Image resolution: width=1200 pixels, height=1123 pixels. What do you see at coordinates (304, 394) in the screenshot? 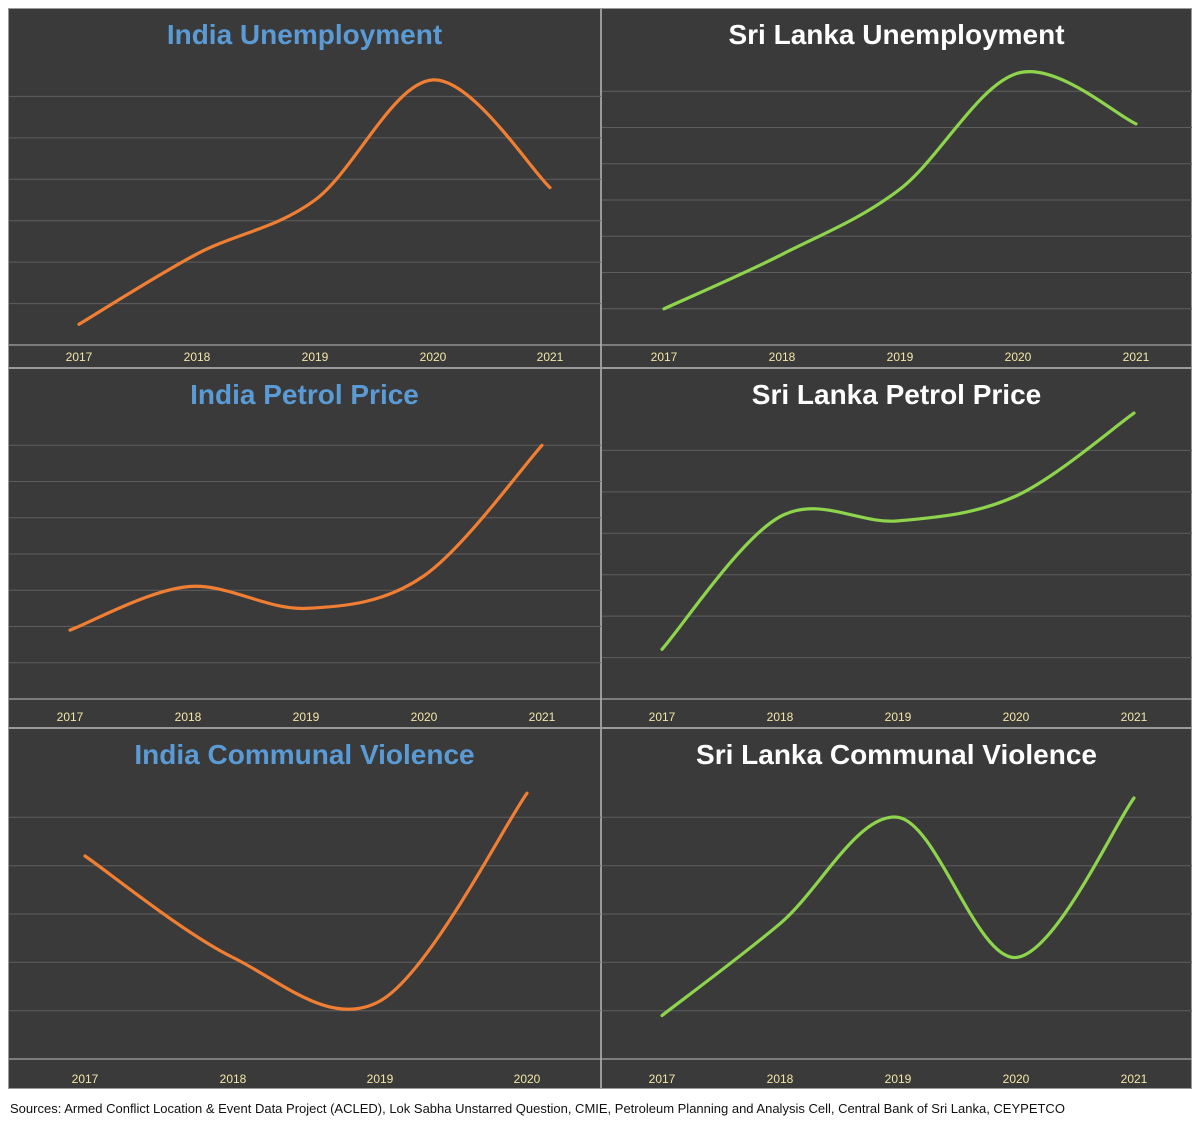
I see `chart-title: India Petrol Price` at bounding box center [304, 394].